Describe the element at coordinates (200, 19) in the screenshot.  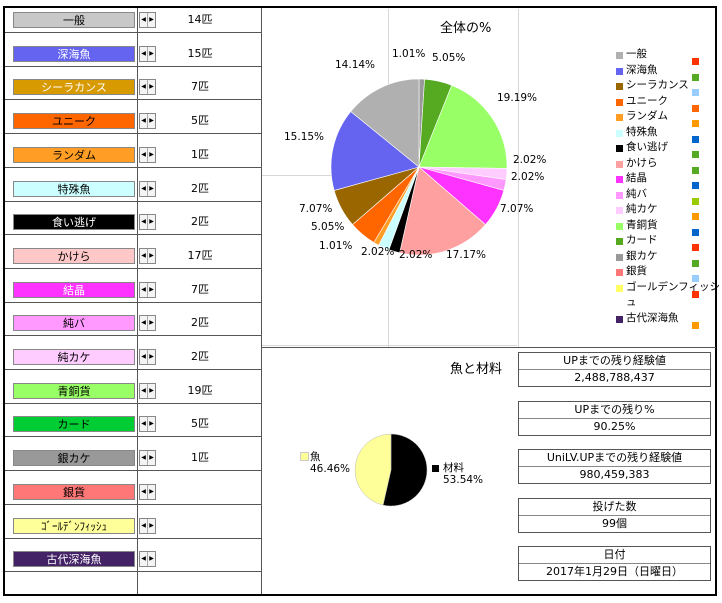
I see `item-count: 14匹` at that location.